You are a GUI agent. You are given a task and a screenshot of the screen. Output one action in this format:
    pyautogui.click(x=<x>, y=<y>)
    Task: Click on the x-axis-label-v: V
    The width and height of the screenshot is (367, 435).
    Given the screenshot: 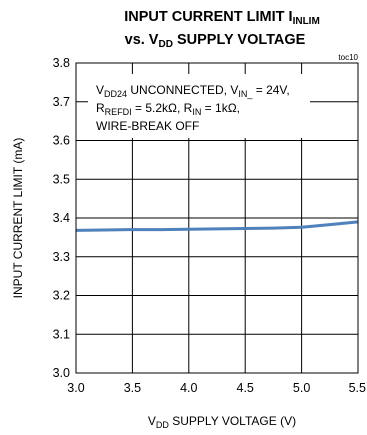 What is the action you would take?
    pyautogui.click(x=152, y=421)
    